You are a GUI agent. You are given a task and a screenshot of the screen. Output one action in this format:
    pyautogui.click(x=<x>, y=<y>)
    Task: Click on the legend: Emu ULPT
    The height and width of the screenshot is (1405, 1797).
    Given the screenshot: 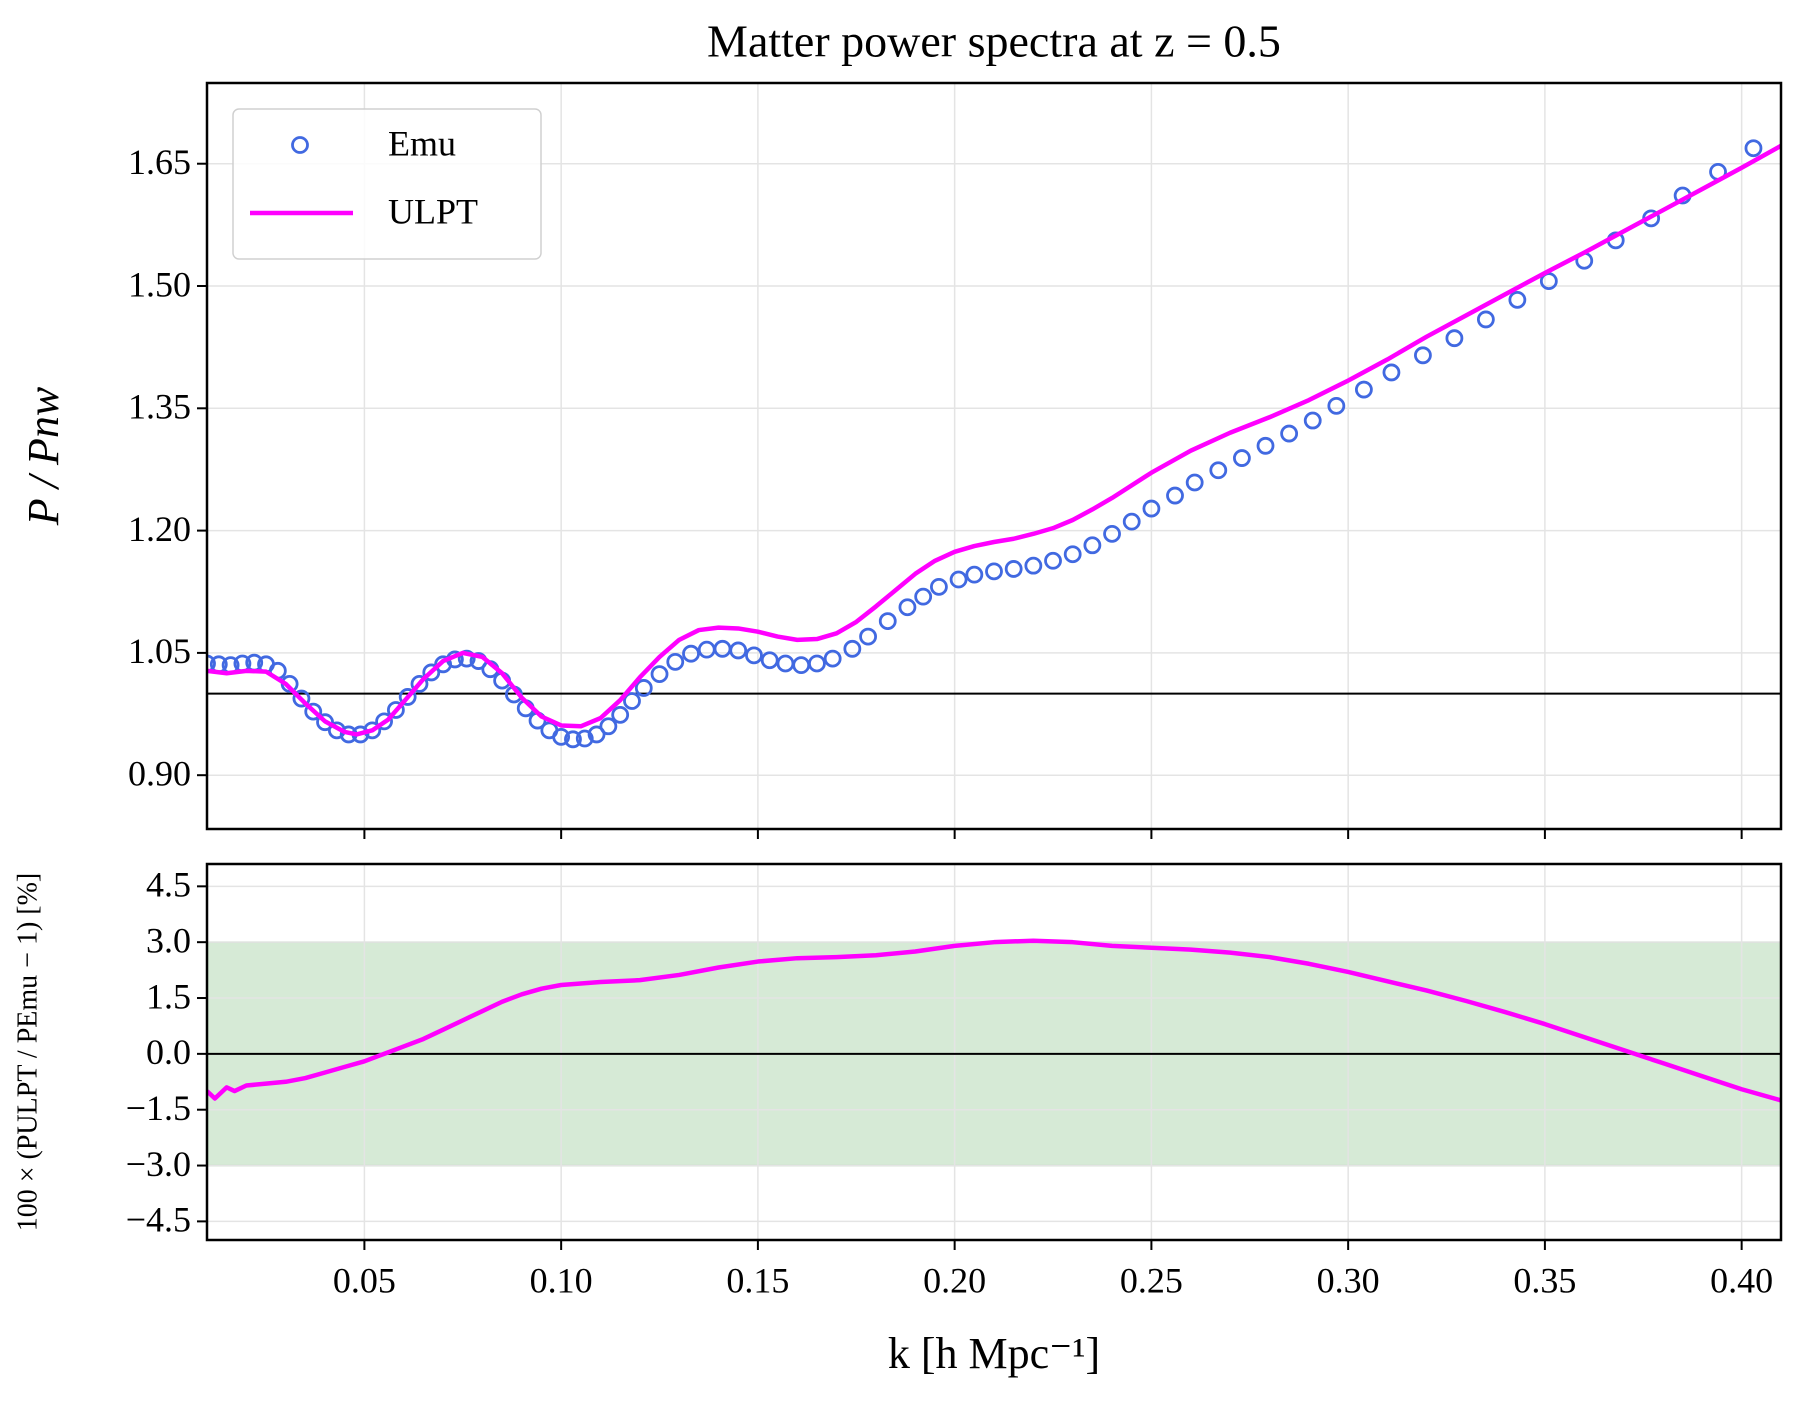 What is the action you would take?
    pyautogui.click(x=387, y=184)
    